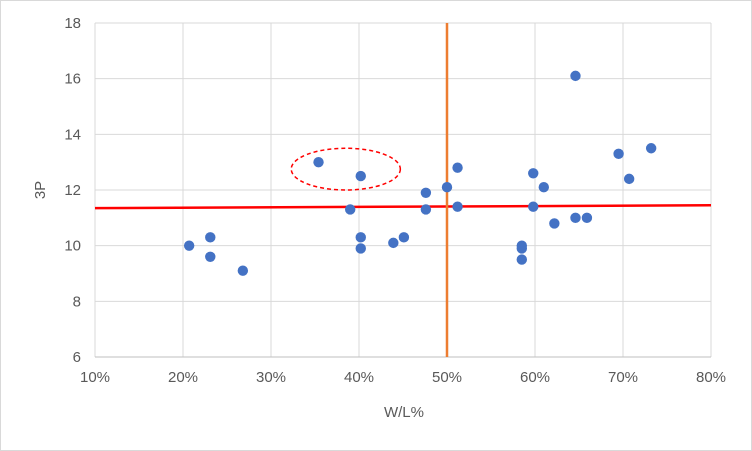 Image resolution: width=752 pixels, height=451 pixels. I want to click on x-tick-label: 20%, so click(183, 377).